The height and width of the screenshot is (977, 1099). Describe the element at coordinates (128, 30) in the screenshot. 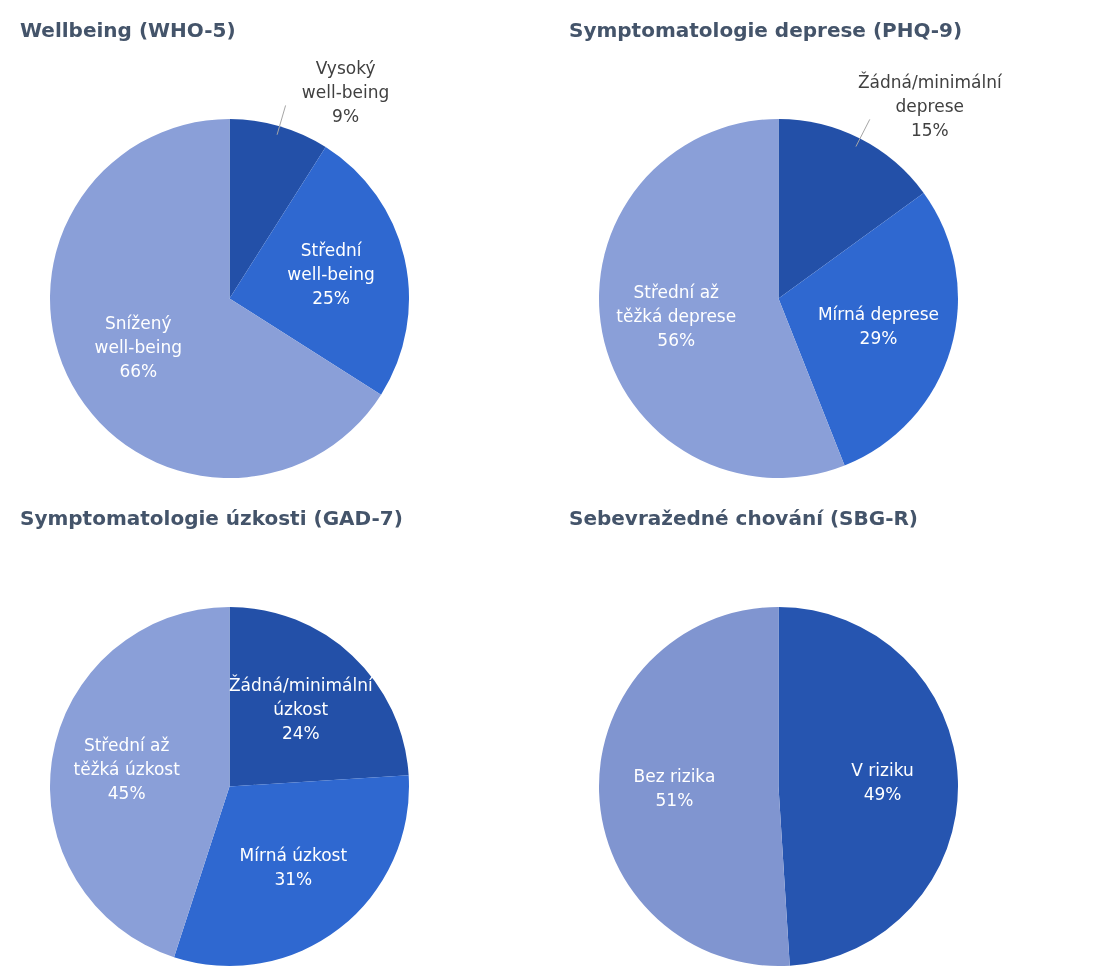

I see `chart-title: Wellbeing (WHO-5)` at that location.